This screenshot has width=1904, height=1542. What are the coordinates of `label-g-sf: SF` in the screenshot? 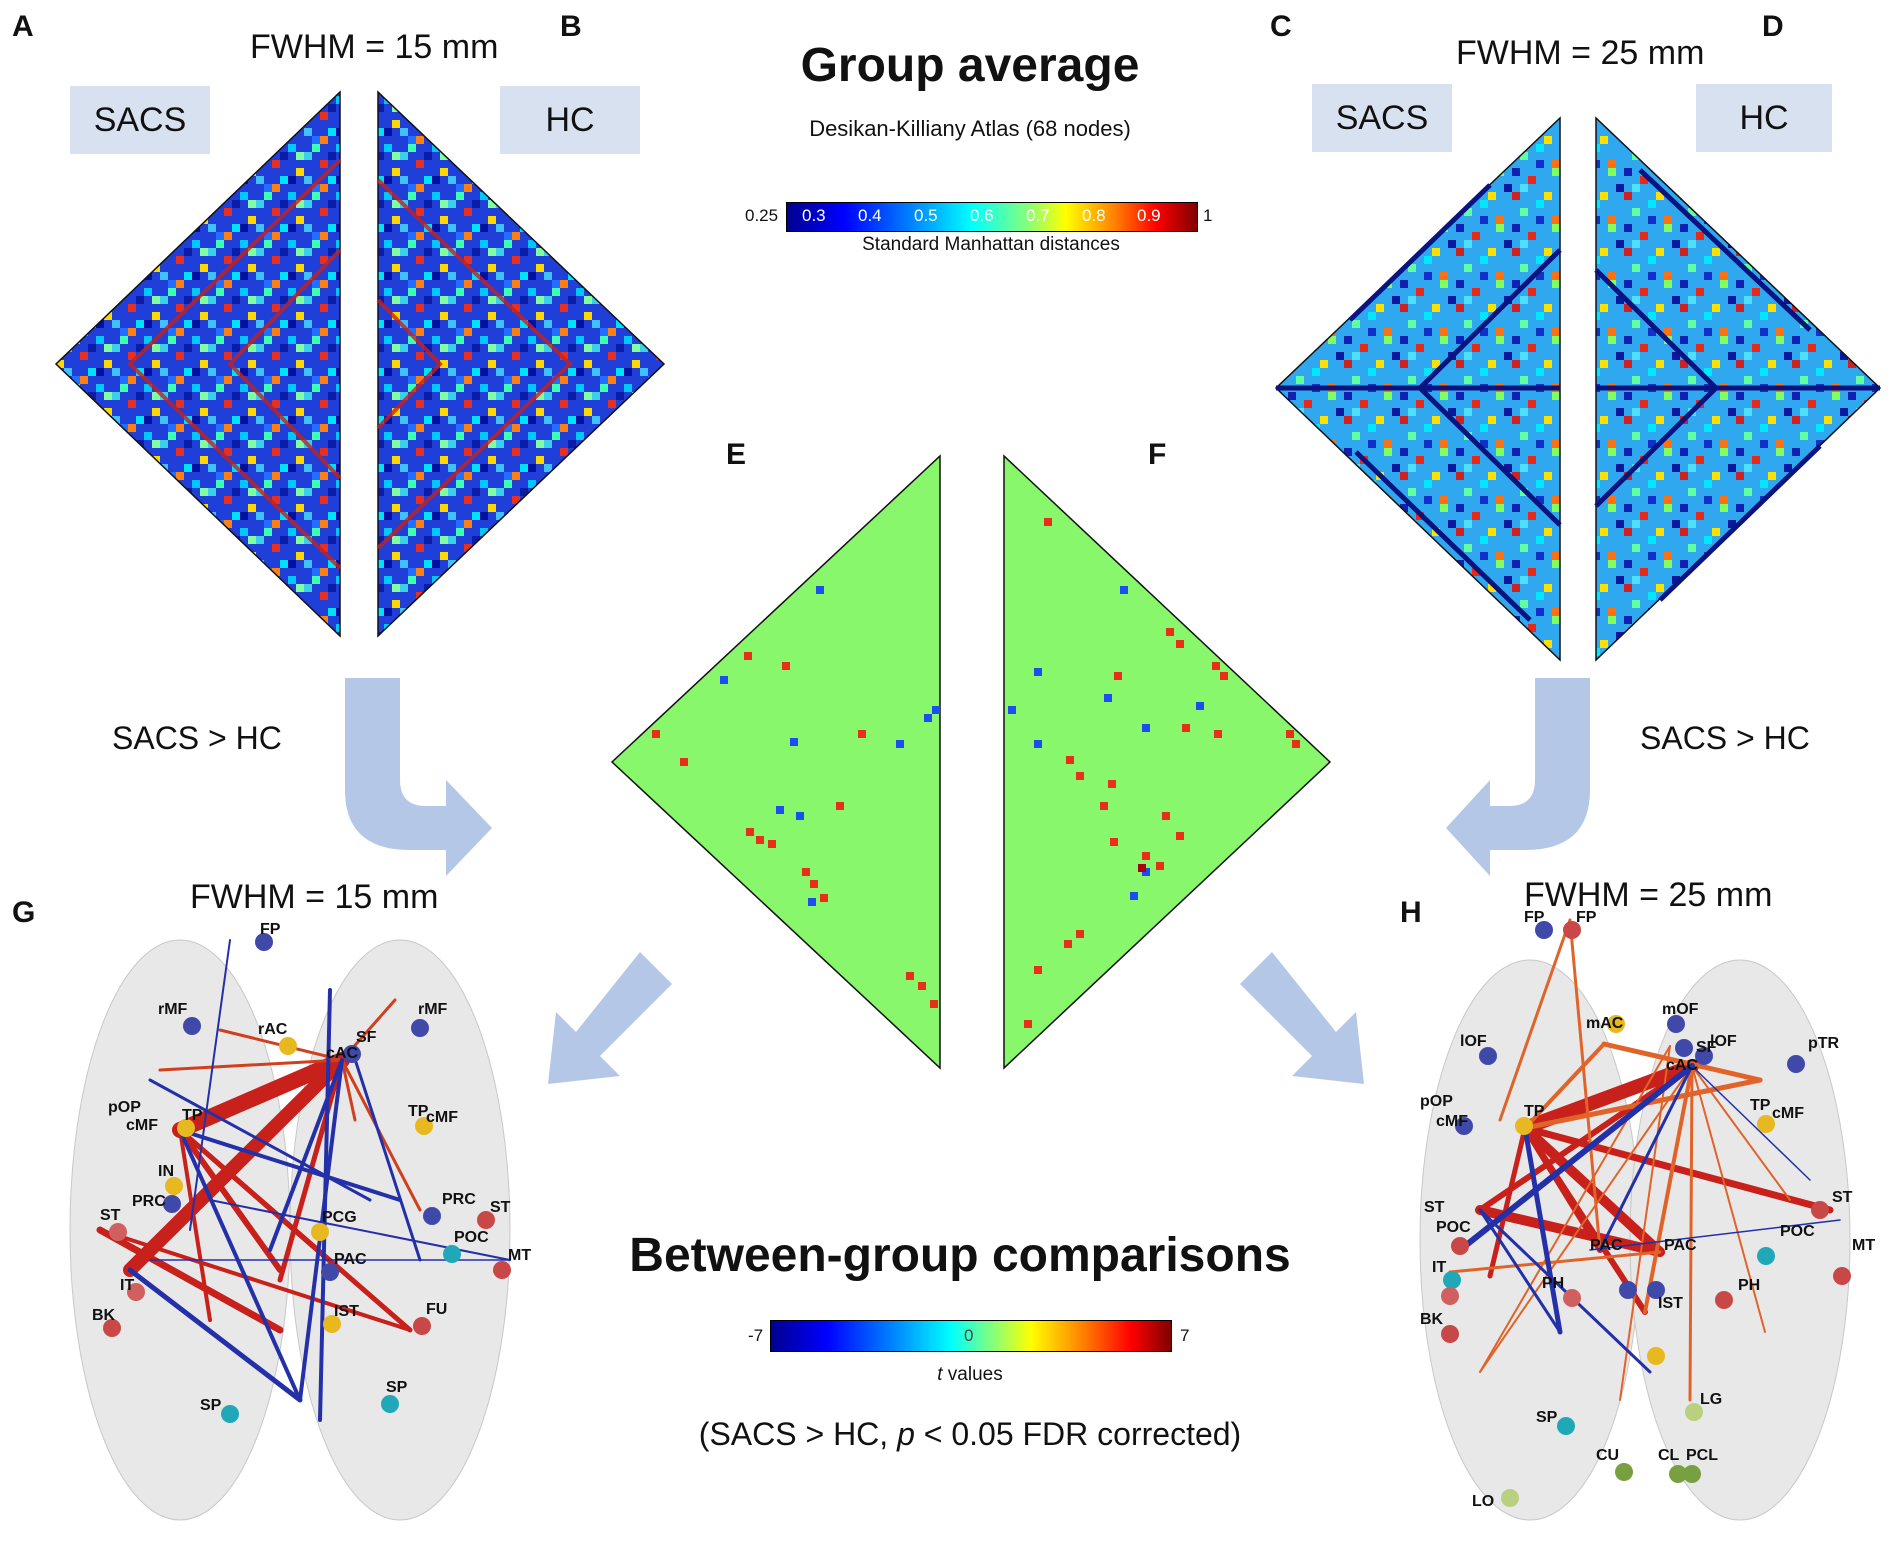 It's located at (366, 1037).